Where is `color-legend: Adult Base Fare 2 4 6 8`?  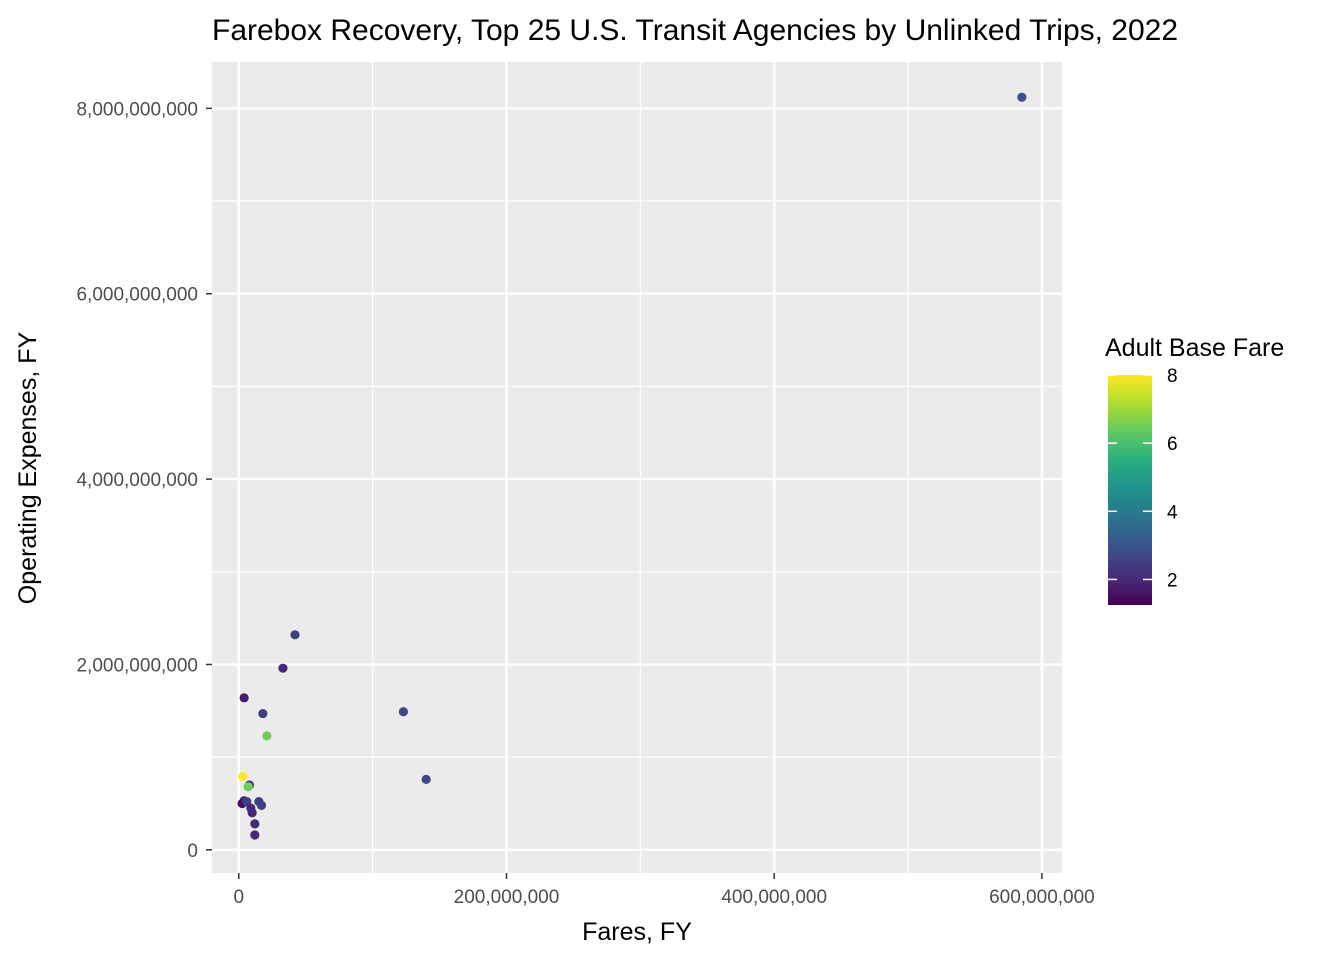 color-legend: Adult Base Fare 2 4 6 8 is located at coordinates (1194, 469).